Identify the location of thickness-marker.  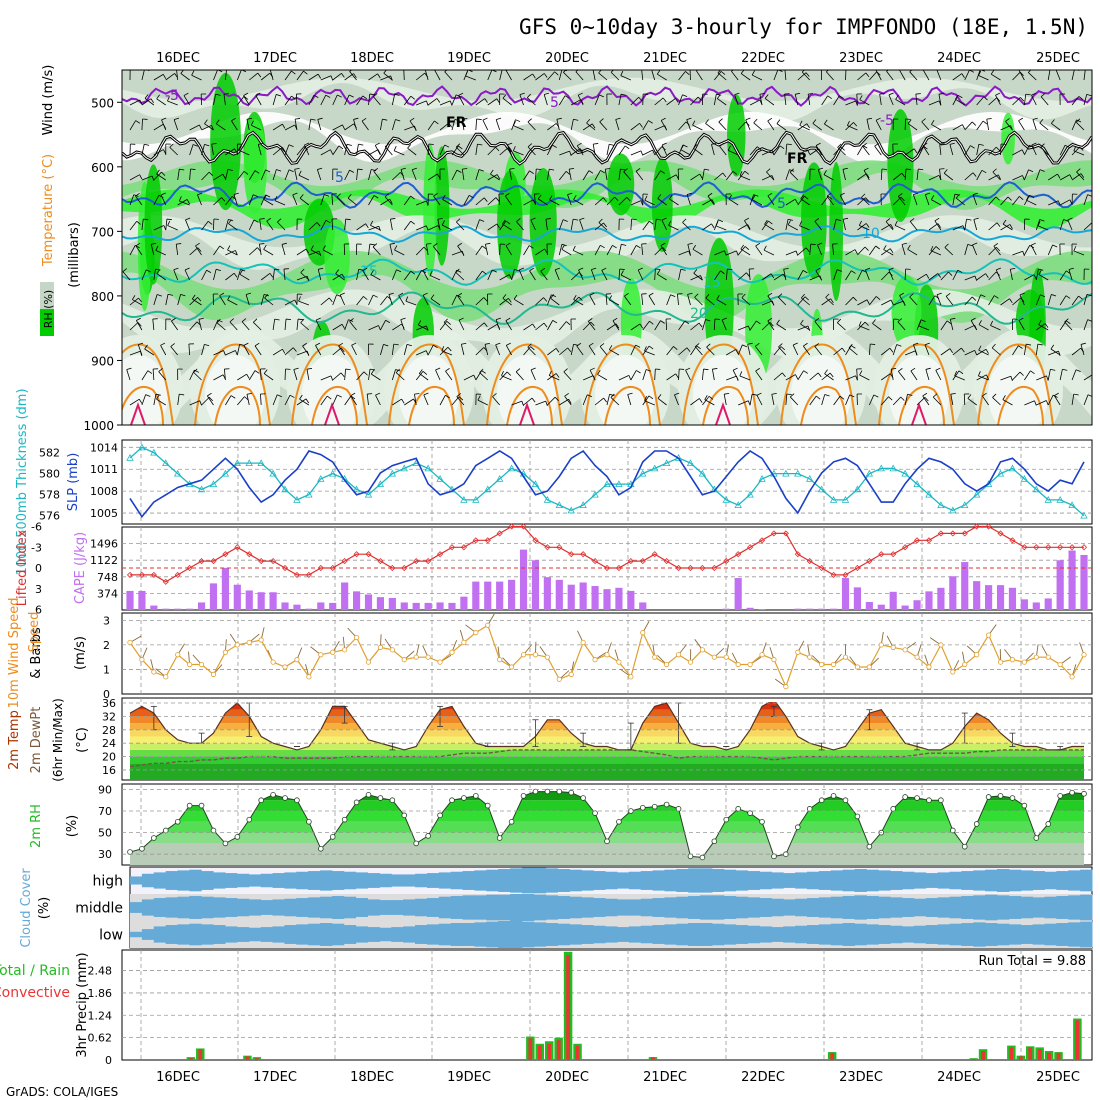
(607, 483).